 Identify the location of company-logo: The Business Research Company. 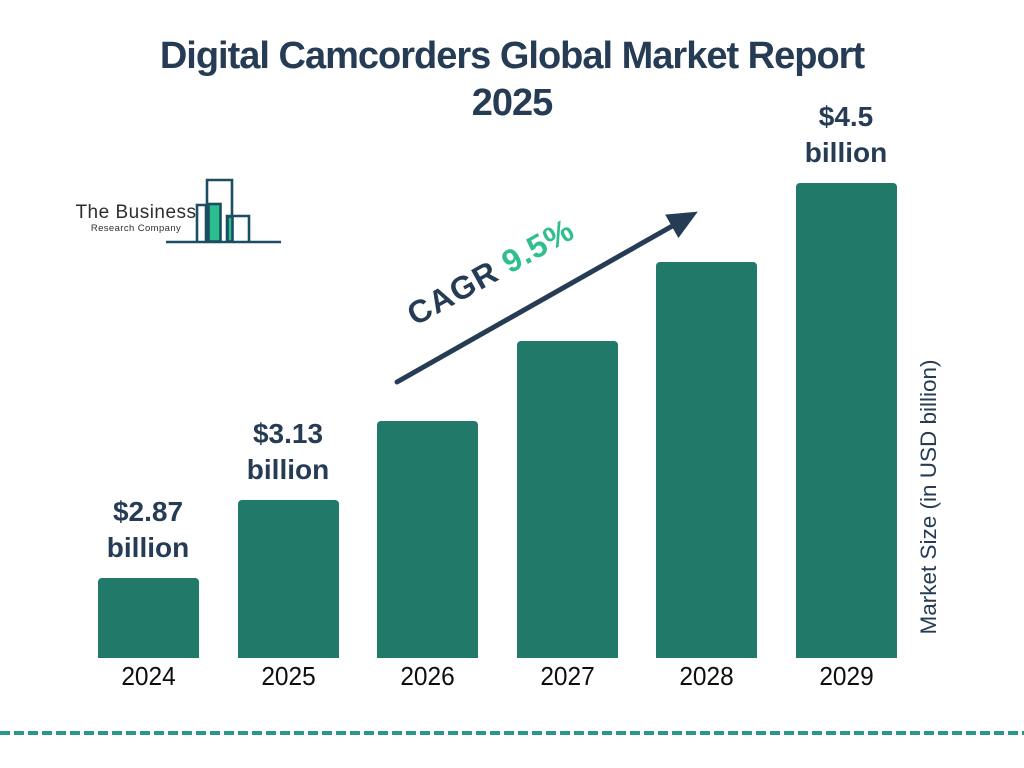
(179, 211).